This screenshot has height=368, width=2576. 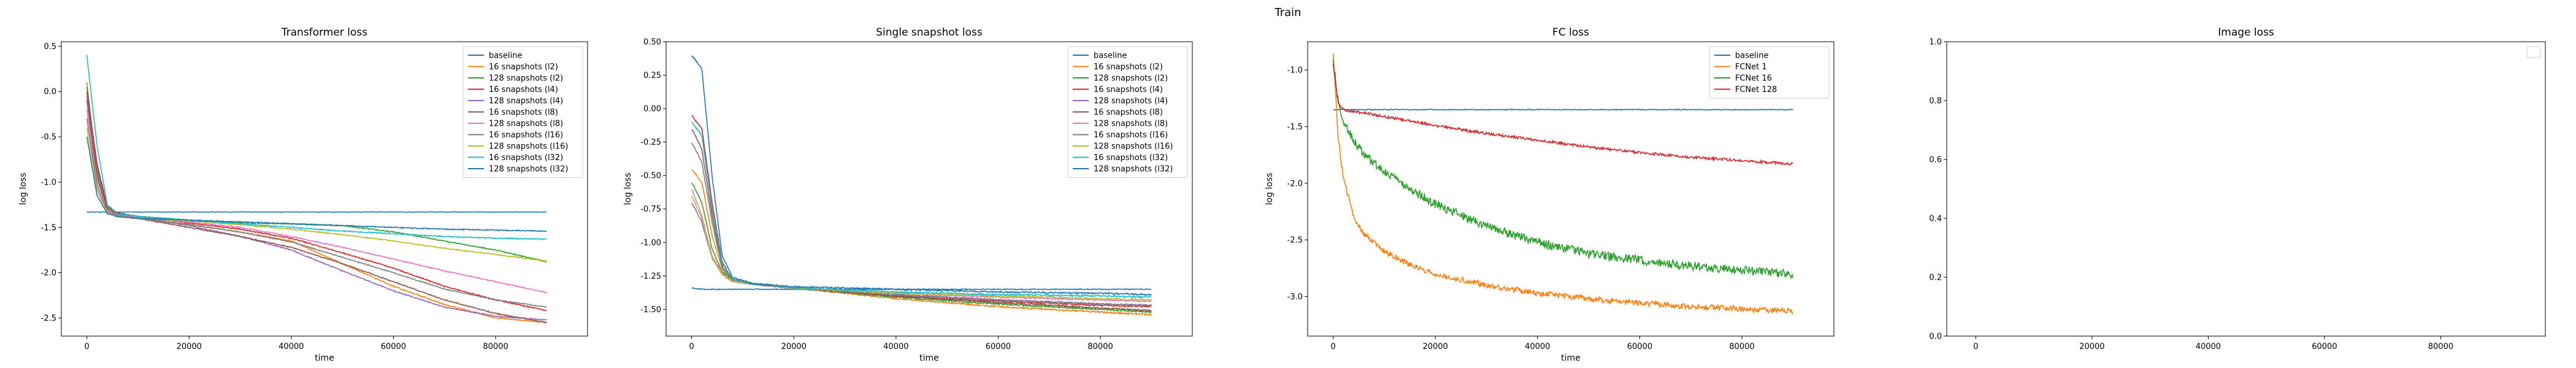 What do you see at coordinates (650, 310) in the screenshot?
I see `y-tick-label: -1.50` at bounding box center [650, 310].